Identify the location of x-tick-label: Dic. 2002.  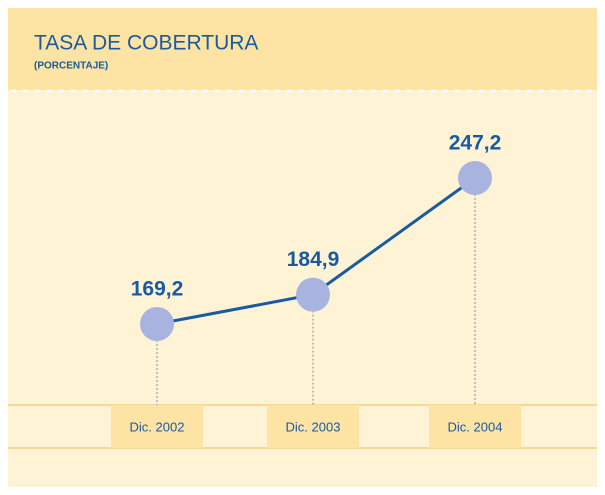
(157, 426).